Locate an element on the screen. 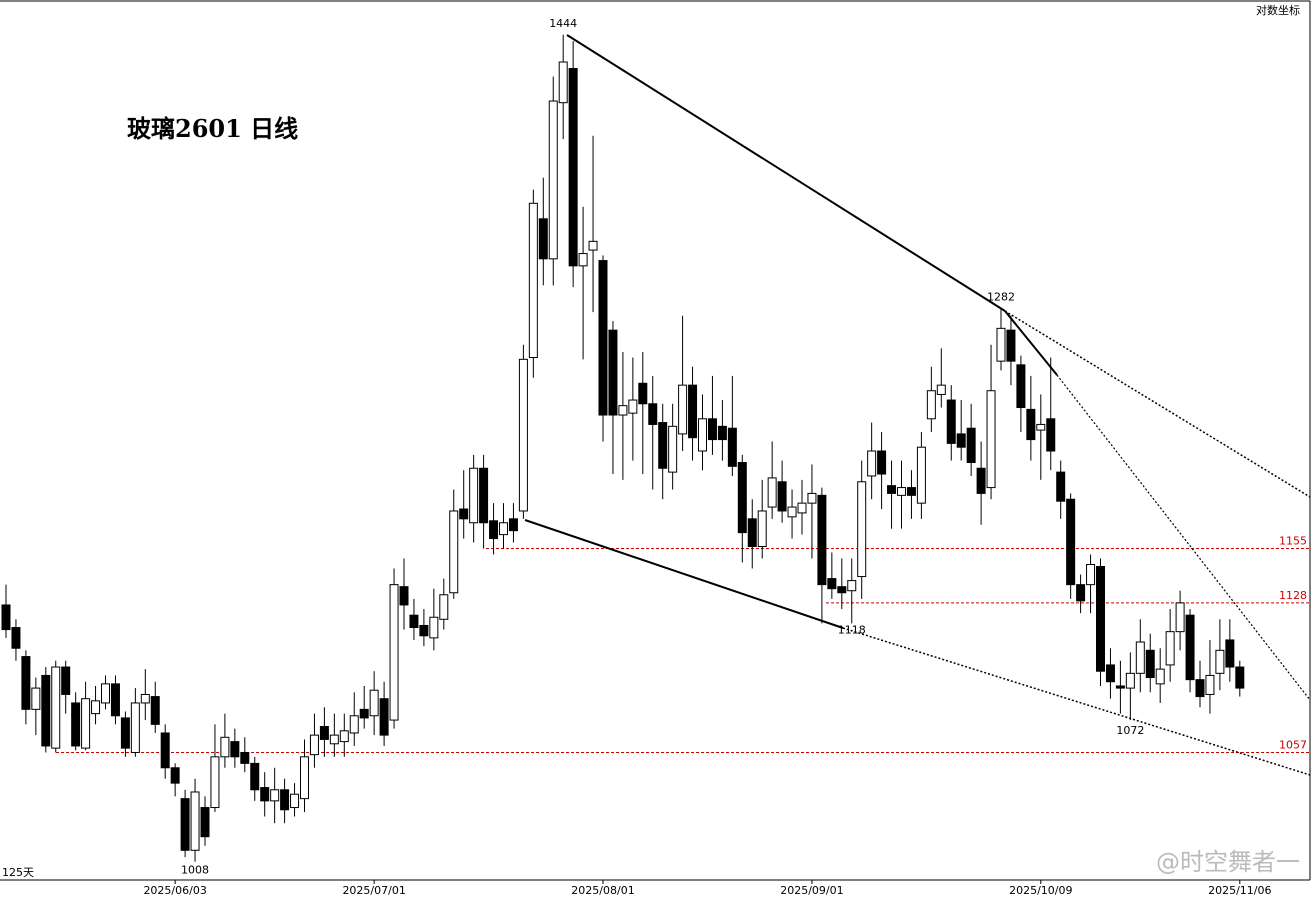  level-label: 1057 is located at coordinates (1293, 744).